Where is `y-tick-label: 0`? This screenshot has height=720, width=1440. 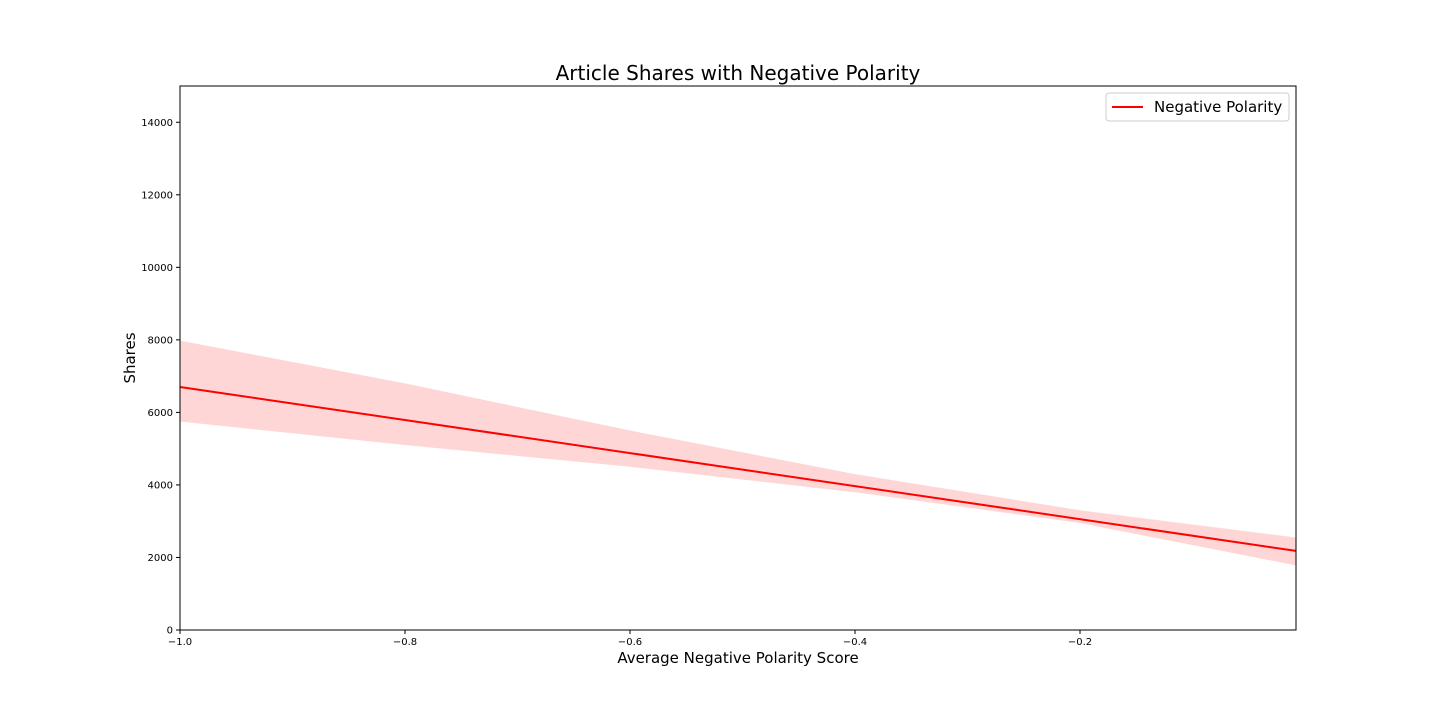
y-tick-label: 0 is located at coordinates (170, 631).